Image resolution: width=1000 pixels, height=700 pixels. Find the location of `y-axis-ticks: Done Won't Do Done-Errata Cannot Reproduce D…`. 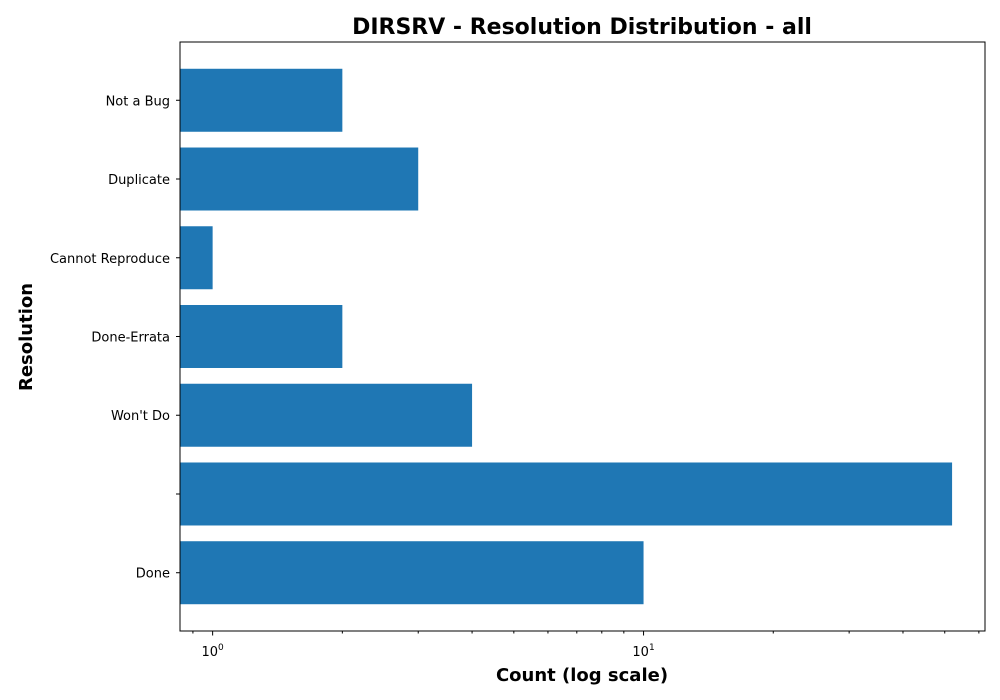

y-axis-ticks: Done Won't Do Done-Errata Cannot Reproduce D… is located at coordinates (115, 338).